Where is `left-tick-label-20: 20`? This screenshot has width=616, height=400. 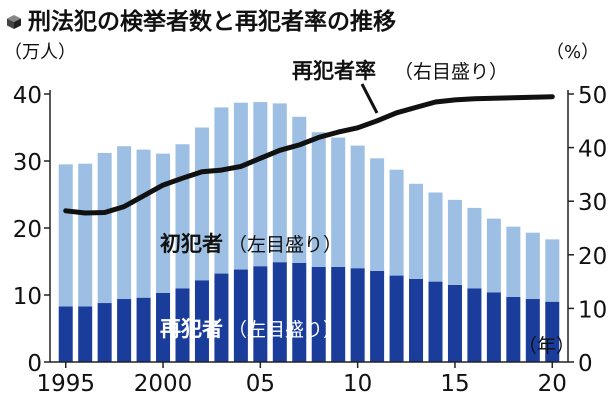
left-tick-label-20: 20 is located at coordinates (27, 230).